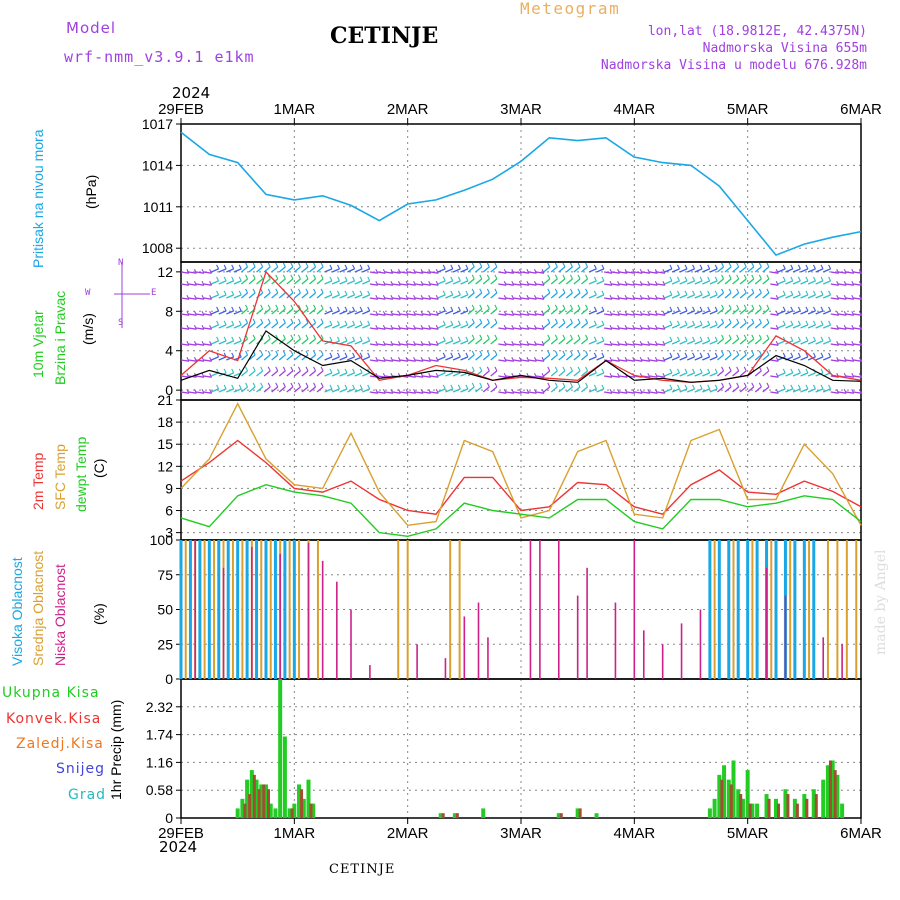  What do you see at coordinates (861, 109) in the screenshot?
I see `x-tick-label-top: 6MAR` at bounding box center [861, 109].